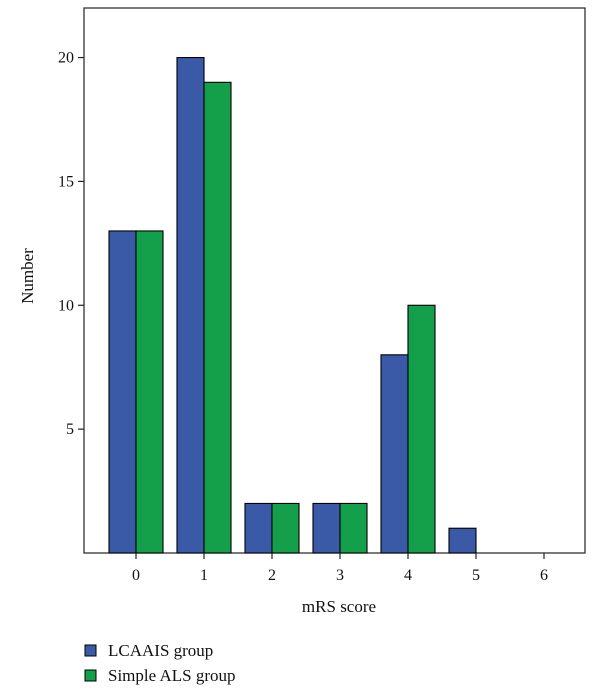 The width and height of the screenshot is (594, 690). What do you see at coordinates (160, 663) in the screenshot?
I see `legend: LCAAIS group Simple ALS group` at bounding box center [160, 663].